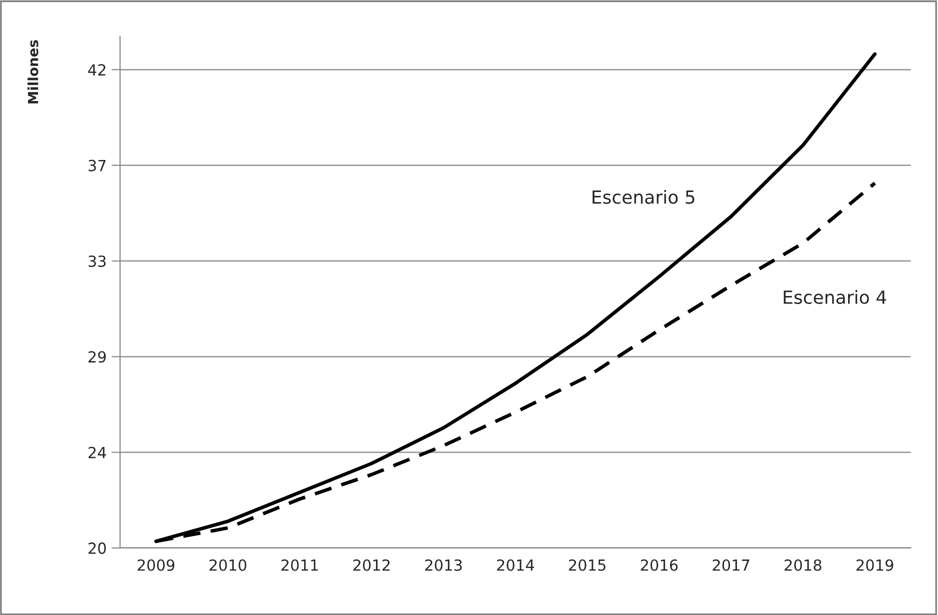 Image resolution: width=938 pixels, height=615 pixels. I want to click on x-tick-label: 2013, so click(443, 565).